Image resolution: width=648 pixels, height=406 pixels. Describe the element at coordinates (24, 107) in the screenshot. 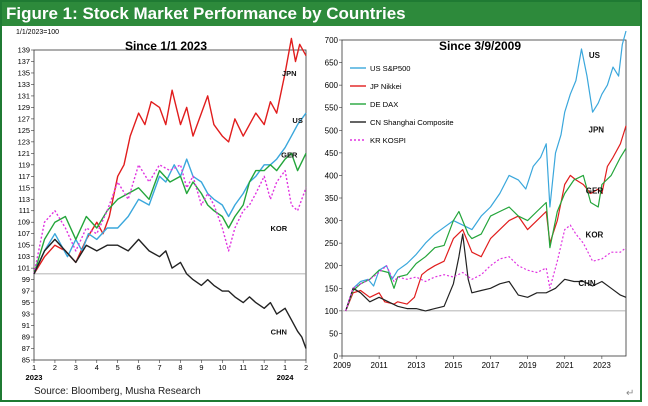

I see `y-tick-label: 129` at that location.